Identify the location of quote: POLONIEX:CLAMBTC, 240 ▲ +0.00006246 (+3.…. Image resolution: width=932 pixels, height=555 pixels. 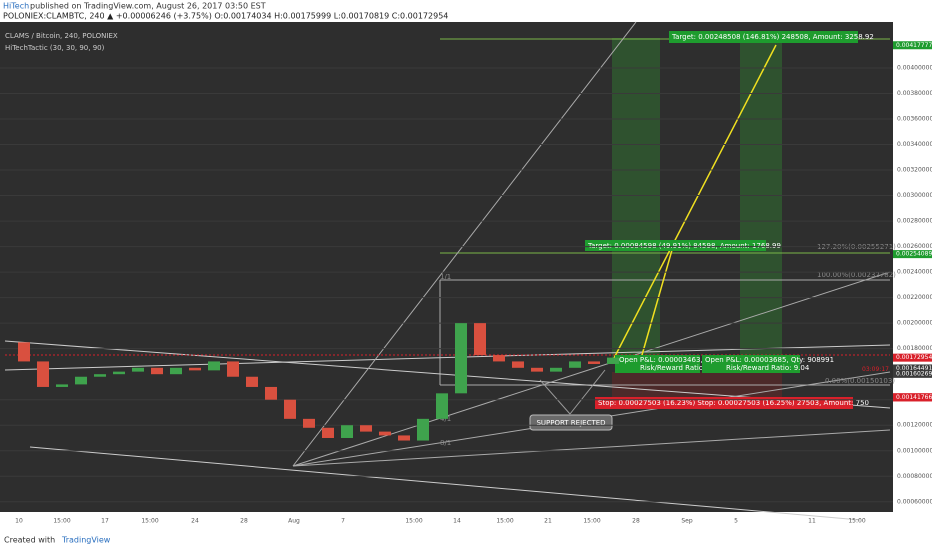
(225, 16).